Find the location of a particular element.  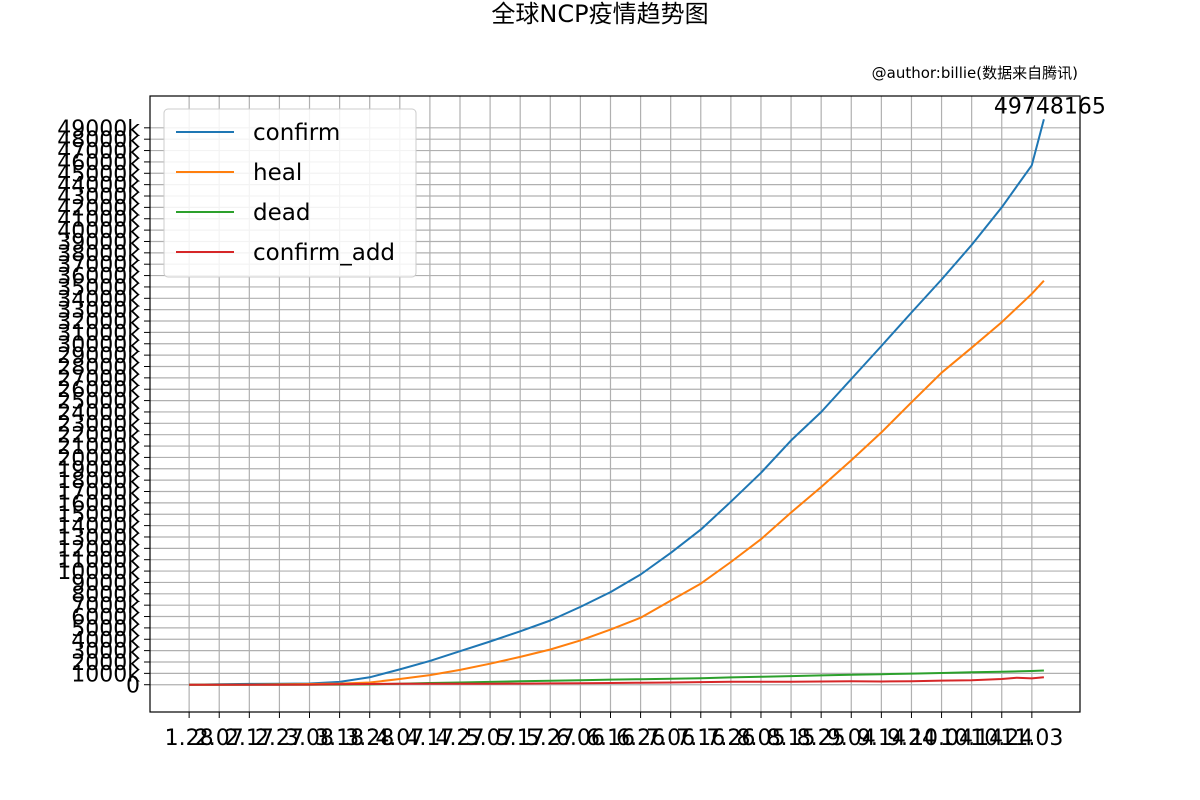

legend: confirm heal dead confirm_add is located at coordinates (290, 193).